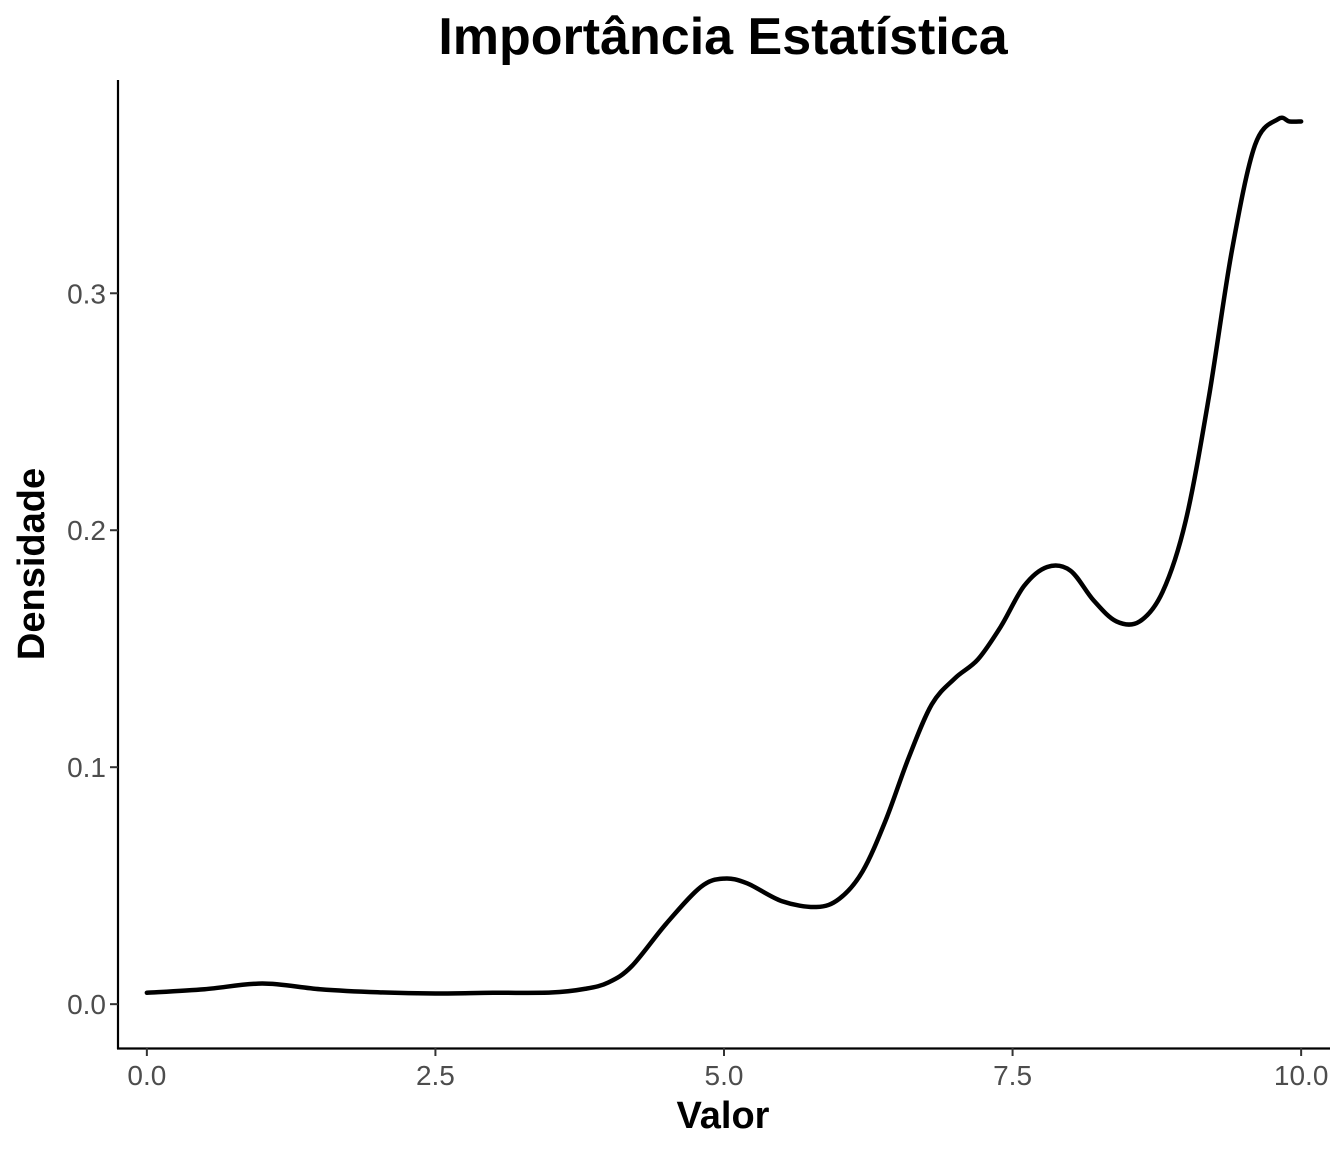  I want to click on x-axis-ticks: 0.0 2.5 5.0 7.5 10.0, so click(727, 1069).